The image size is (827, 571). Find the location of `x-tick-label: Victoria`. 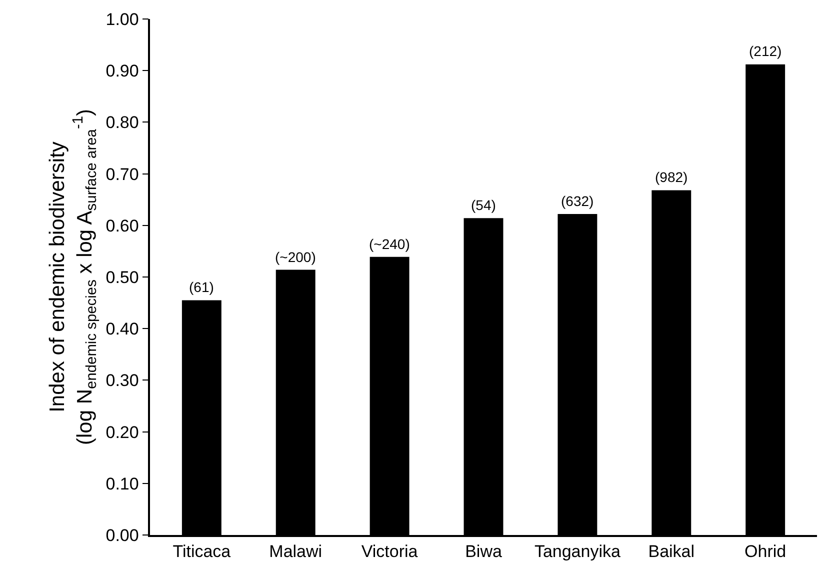

x-tick-label: Victoria is located at coordinates (389, 552).